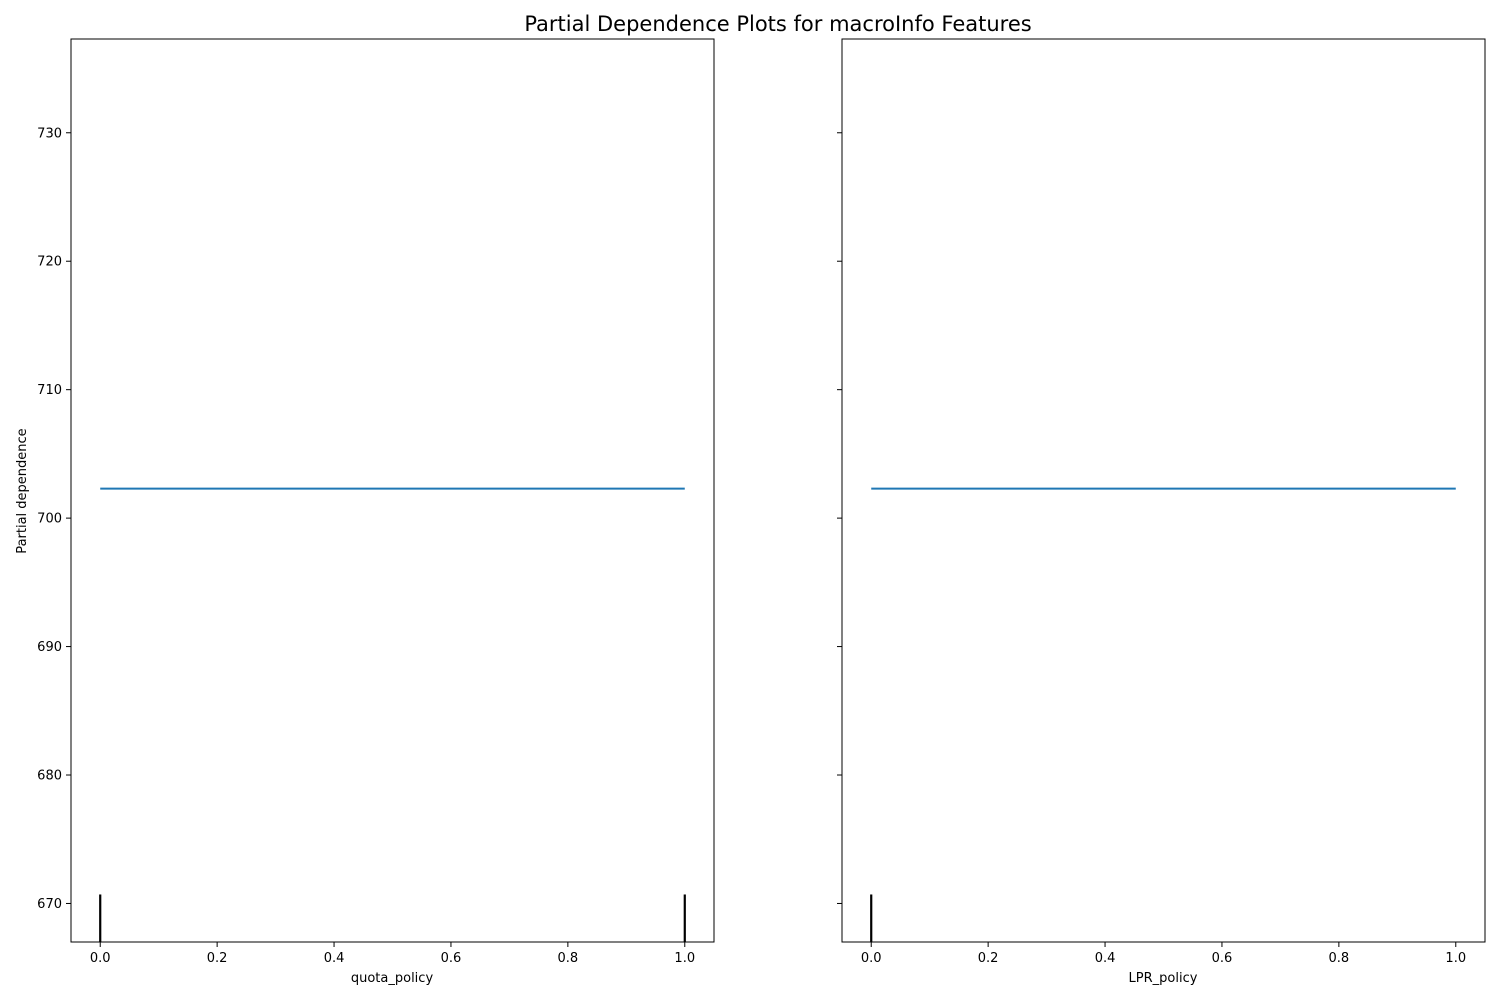  I want to click on y-tick-label: 670, so click(49, 904).